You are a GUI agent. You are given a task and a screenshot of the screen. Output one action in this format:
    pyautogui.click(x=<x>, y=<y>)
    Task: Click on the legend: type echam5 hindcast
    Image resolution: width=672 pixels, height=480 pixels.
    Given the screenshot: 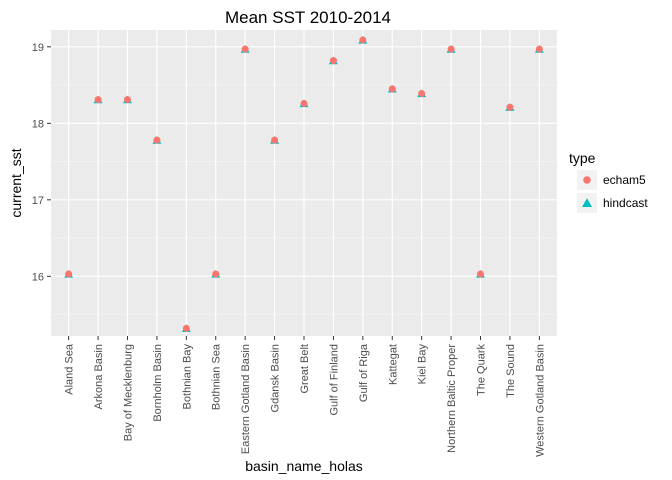 What is the action you would take?
    pyautogui.click(x=608, y=181)
    